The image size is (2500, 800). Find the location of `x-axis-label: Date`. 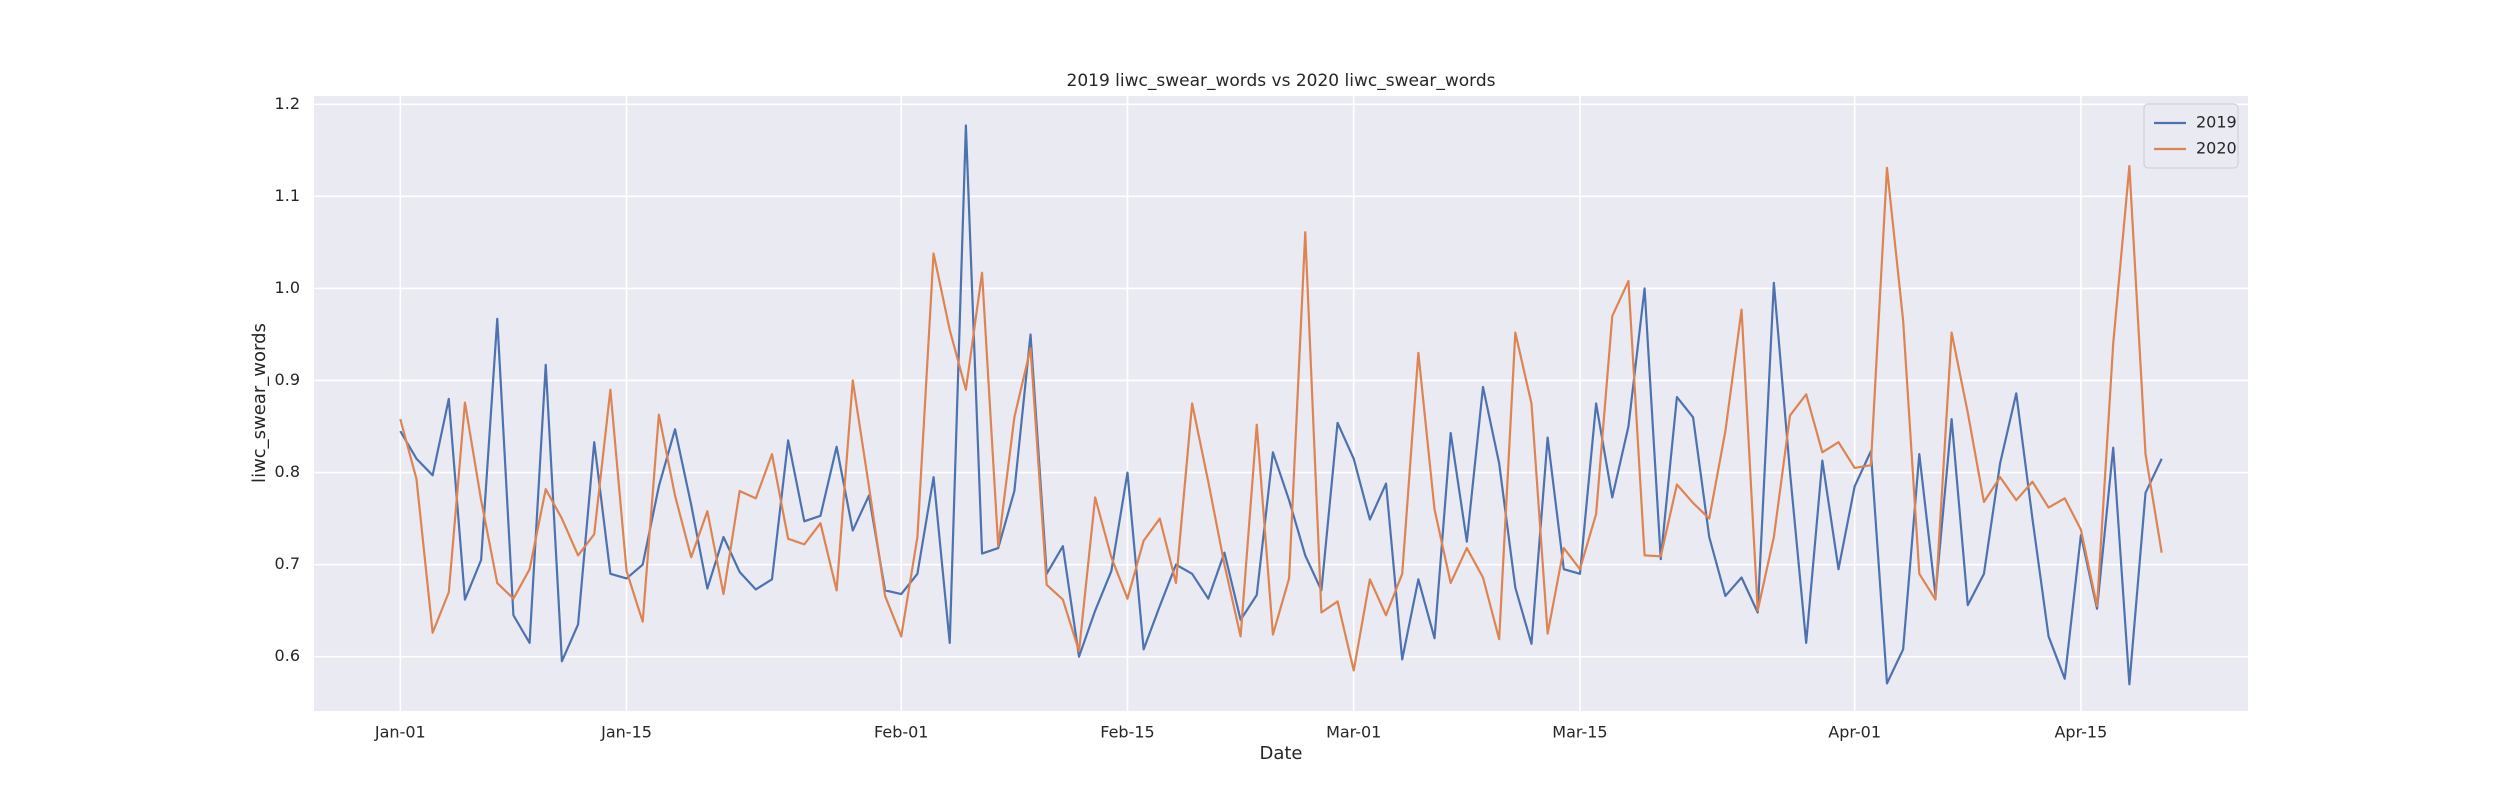

x-axis-label: Date is located at coordinates (1280, 753).